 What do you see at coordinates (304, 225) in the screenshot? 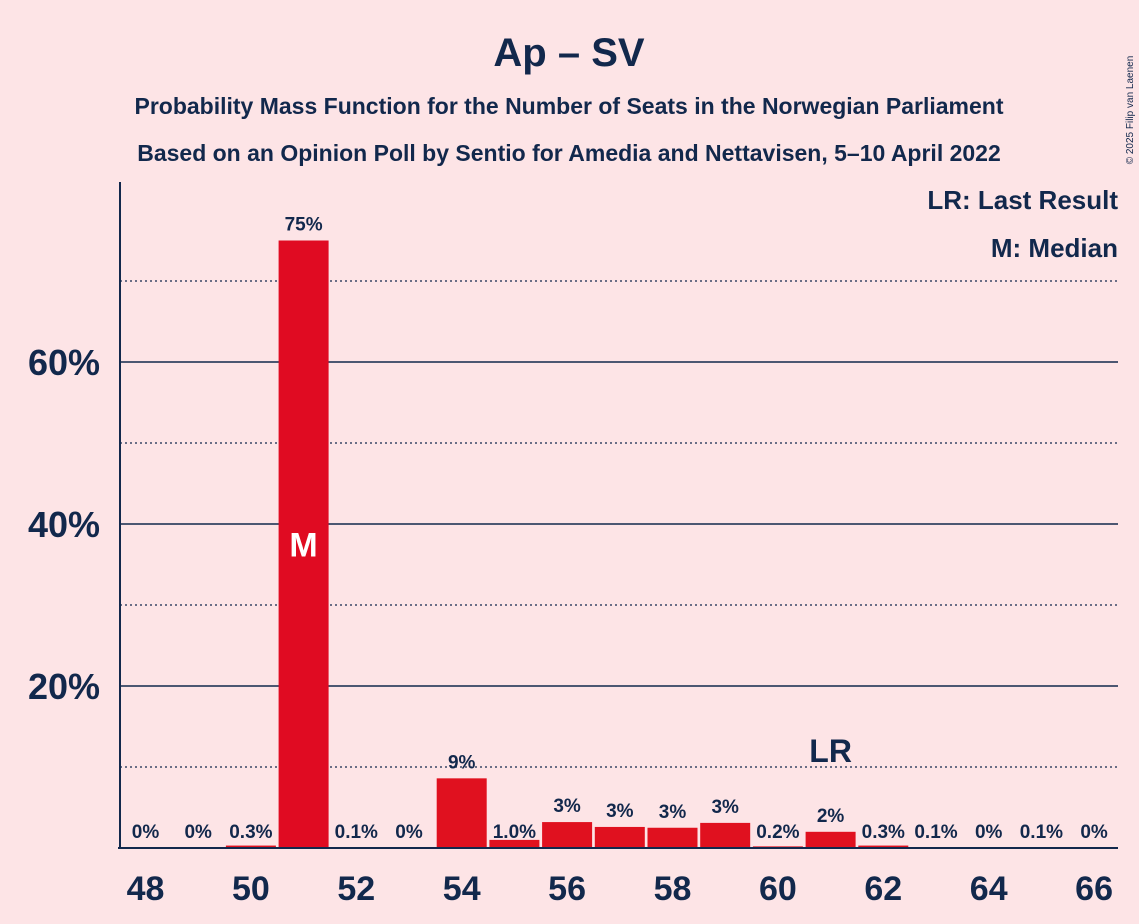
I see `bar-label-seat-51: 75%` at bounding box center [304, 225].